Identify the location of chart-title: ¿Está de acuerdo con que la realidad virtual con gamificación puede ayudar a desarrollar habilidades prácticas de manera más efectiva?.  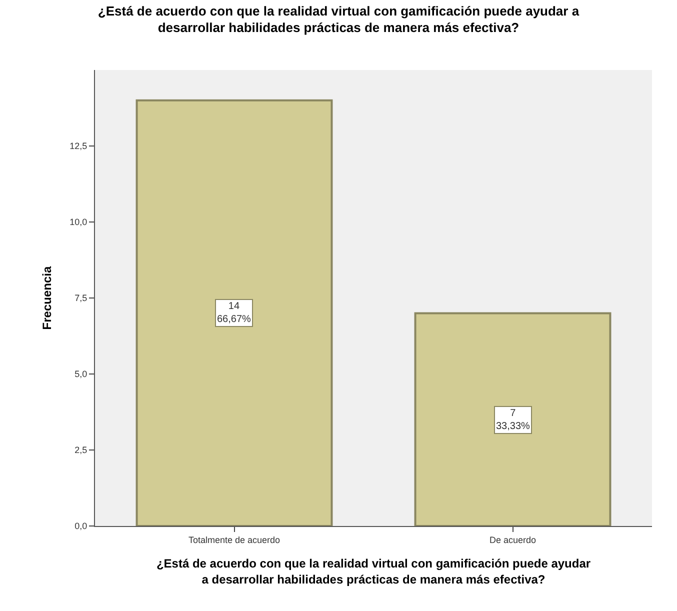
(339, 19).